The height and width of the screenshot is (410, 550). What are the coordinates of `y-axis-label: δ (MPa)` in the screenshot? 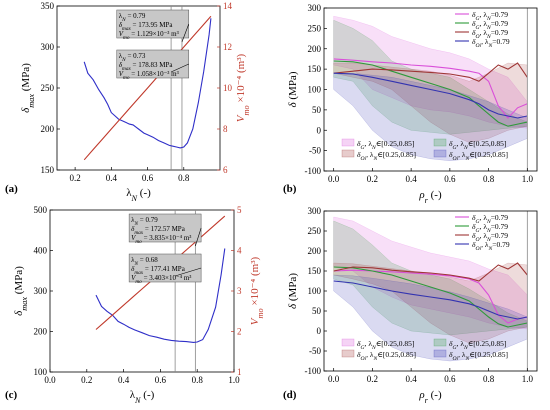 It's located at (293, 291).